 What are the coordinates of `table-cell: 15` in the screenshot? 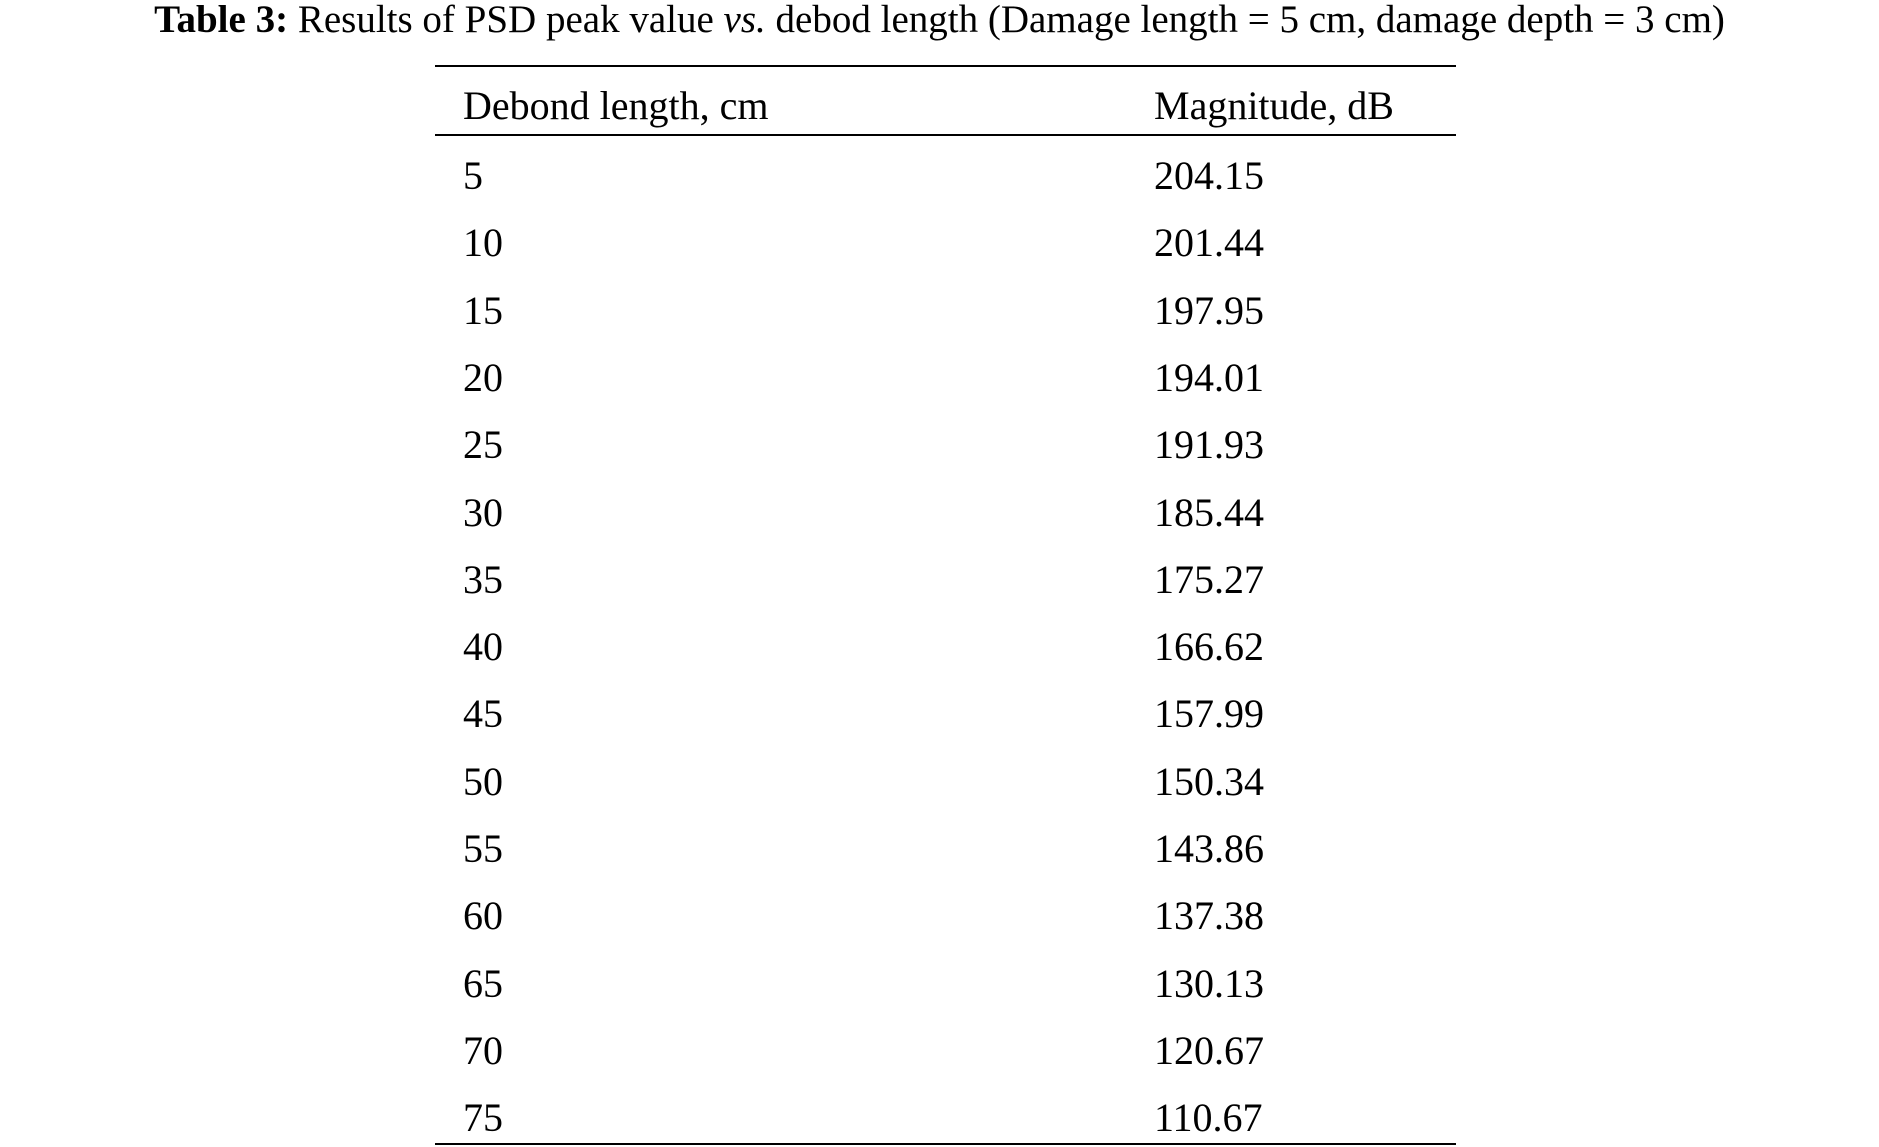 It's located at (483, 310).